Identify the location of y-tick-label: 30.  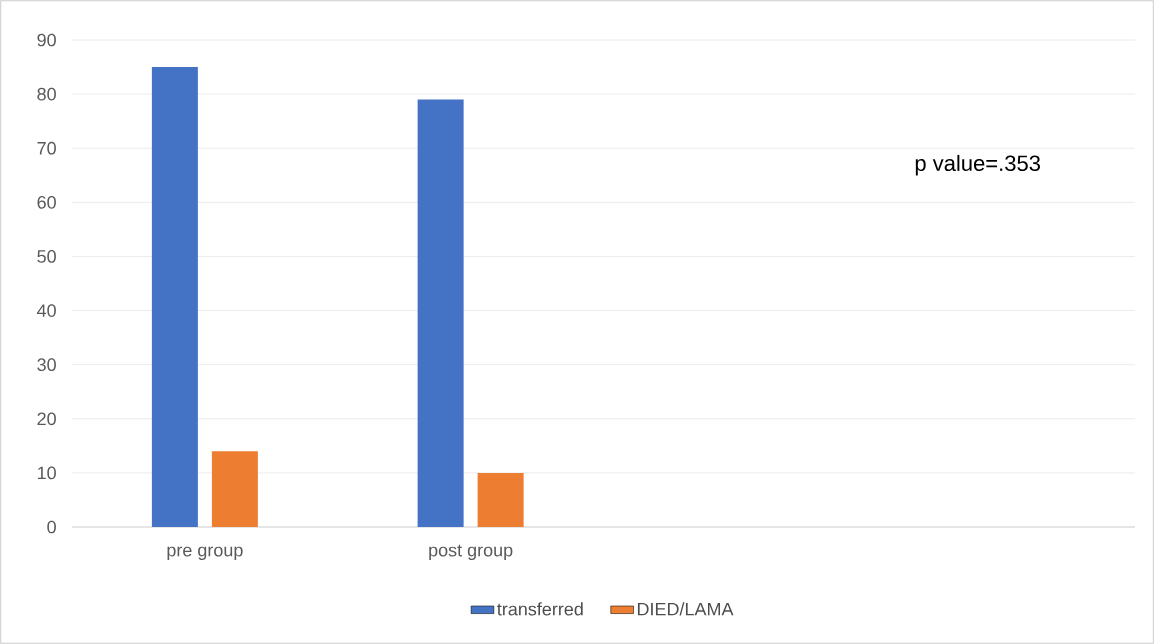
(46, 365).